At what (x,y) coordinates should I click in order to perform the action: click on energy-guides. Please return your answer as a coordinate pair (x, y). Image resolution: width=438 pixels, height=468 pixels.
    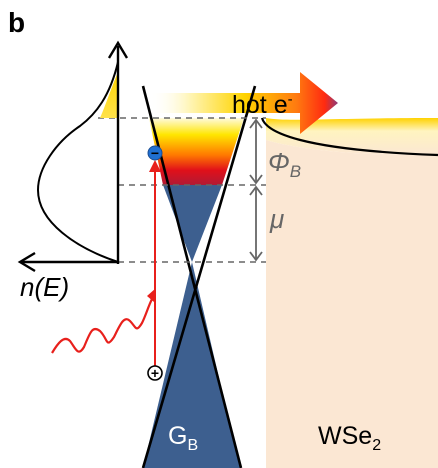
    Looking at the image, I should click on (182, 190).